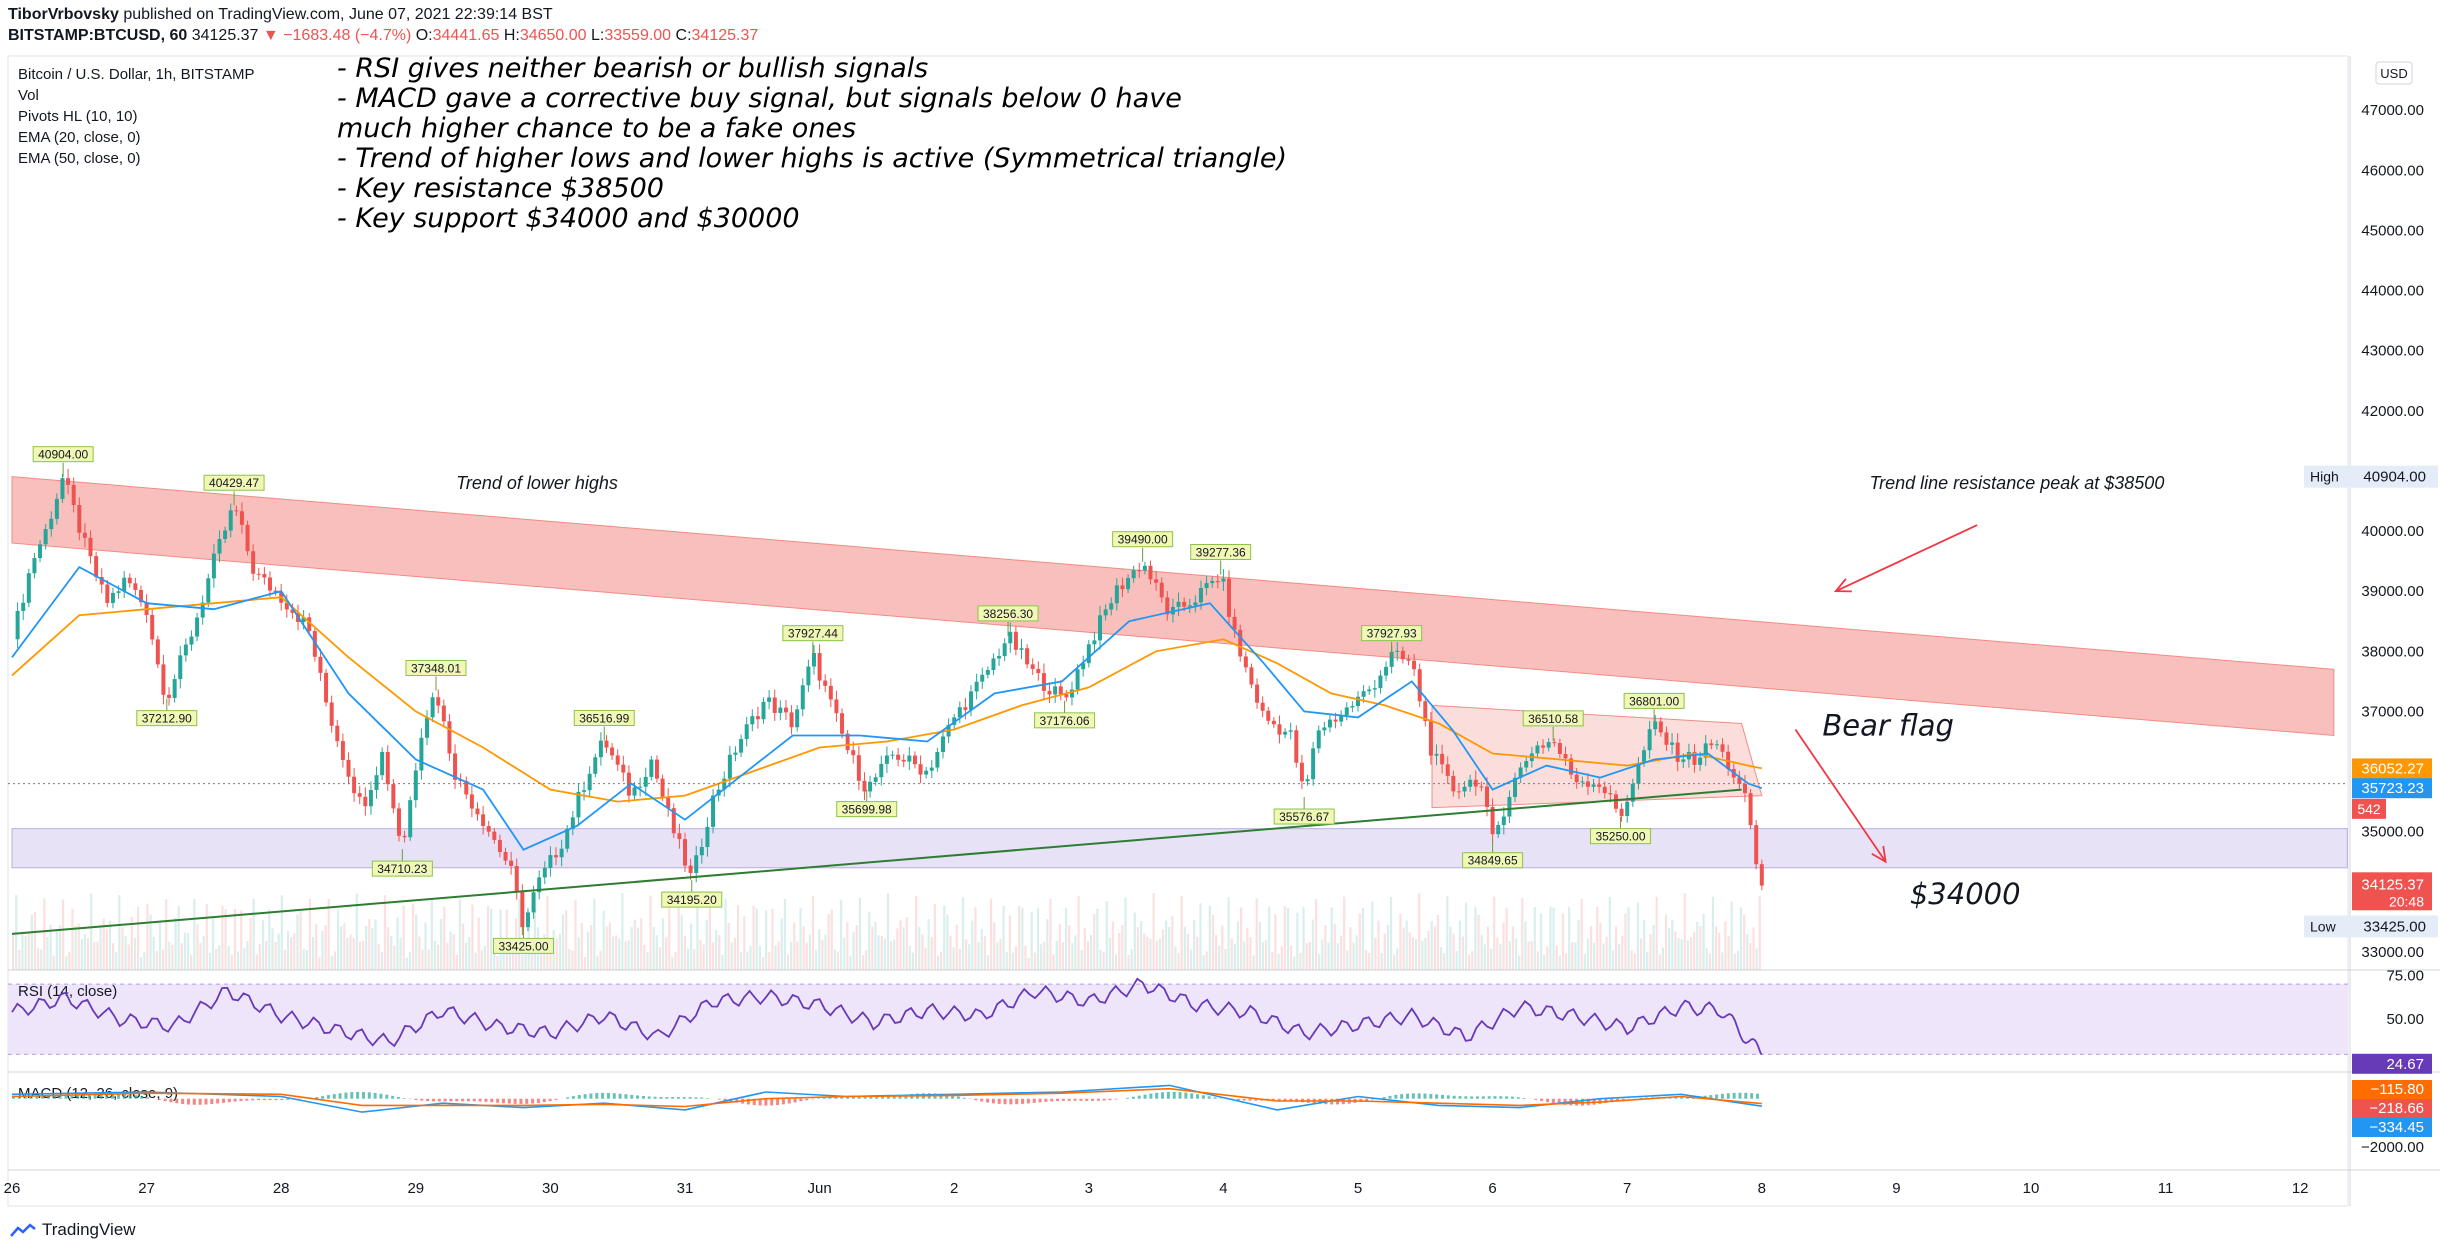  Describe the element at coordinates (78, 116) in the screenshot. I see `legend-pivots: Pivots HL (10, 10)` at that location.